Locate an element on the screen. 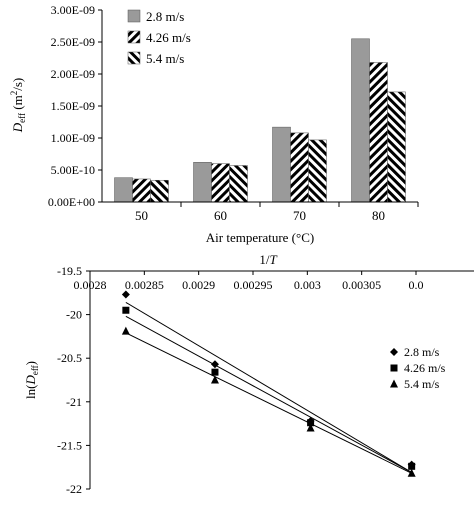  bar-xtick-label: 50 is located at coordinates (141, 215).